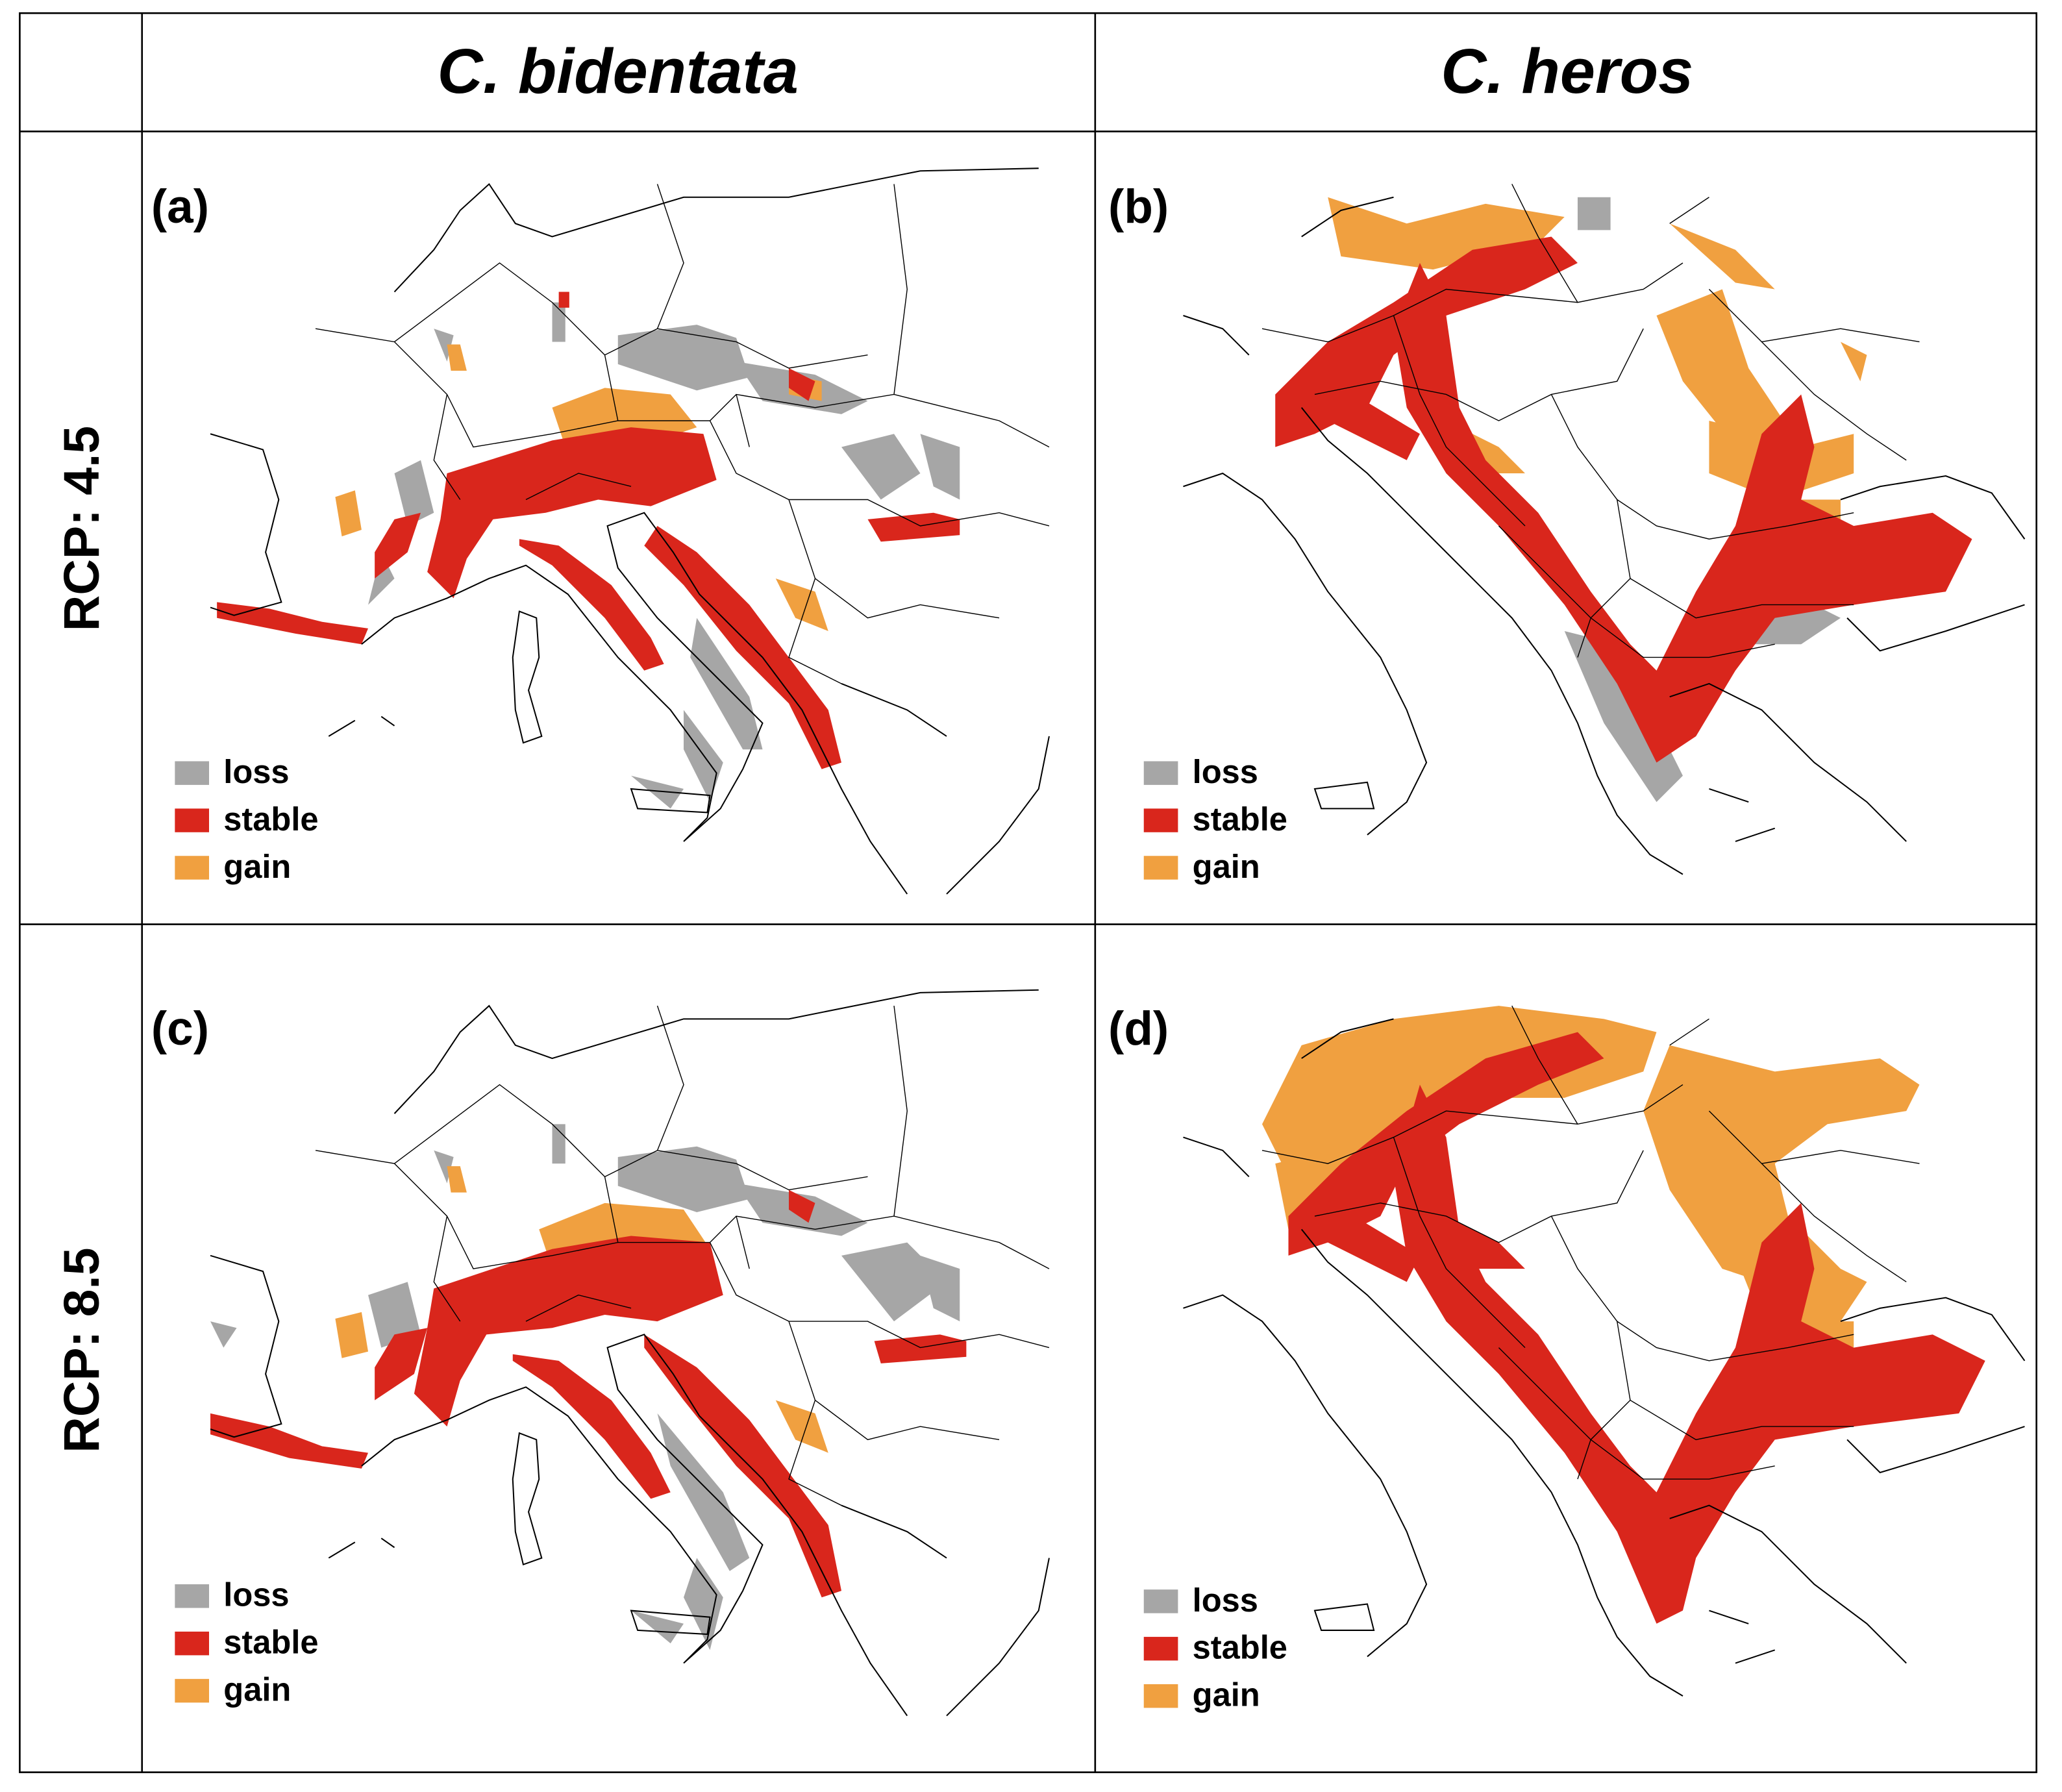  I want to click on panel-label: (d), so click(1138, 1028).